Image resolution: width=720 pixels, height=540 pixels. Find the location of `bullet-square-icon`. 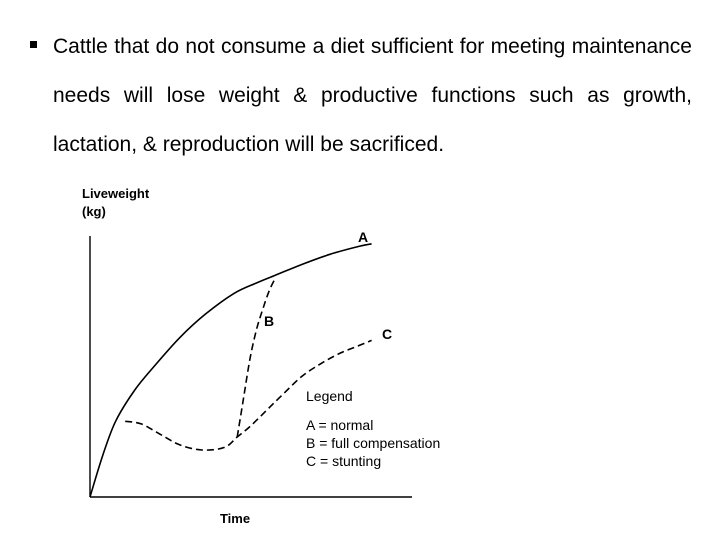

bullet-square-icon is located at coordinates (33, 44).